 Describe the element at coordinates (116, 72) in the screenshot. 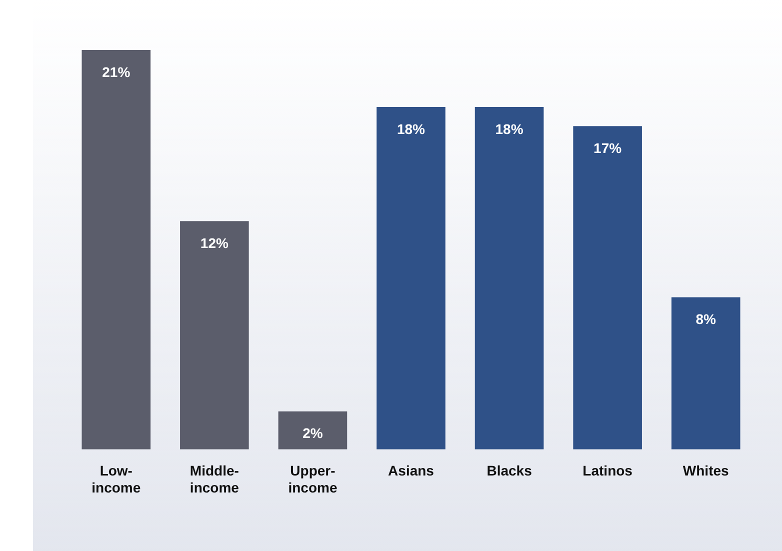

I see `data-label: 21%` at that location.